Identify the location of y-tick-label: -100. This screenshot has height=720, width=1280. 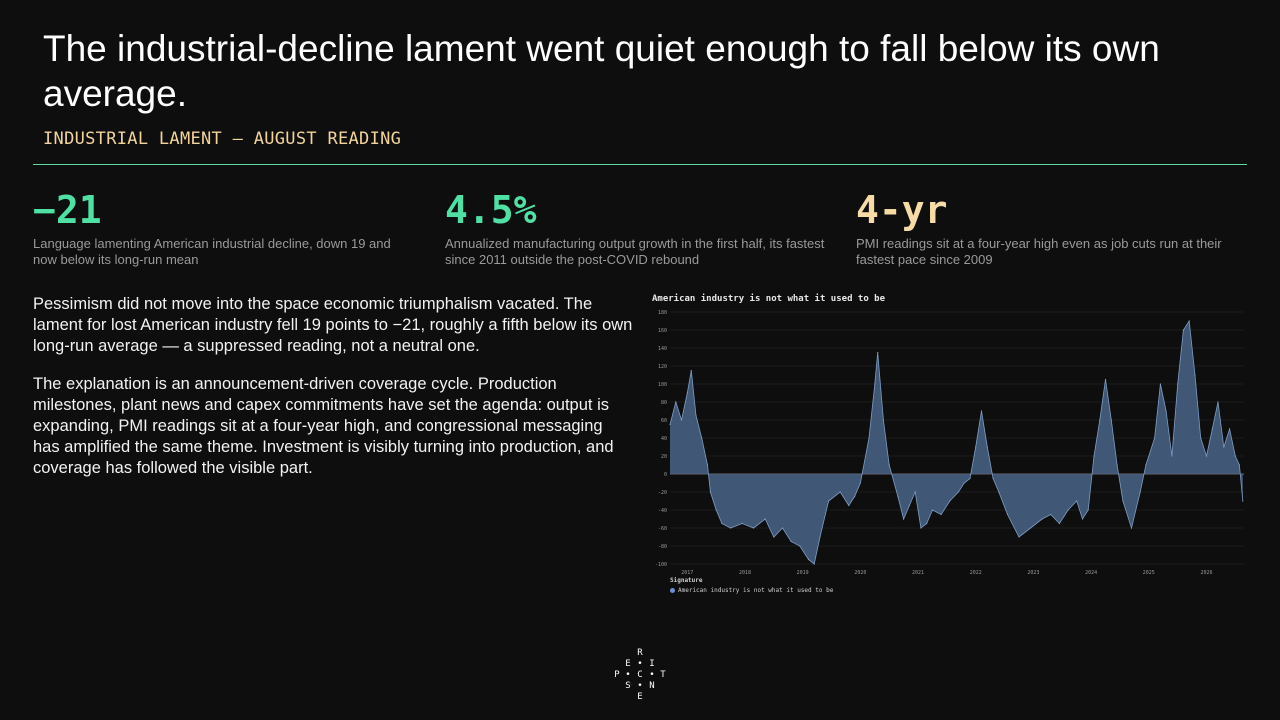
(661, 565).